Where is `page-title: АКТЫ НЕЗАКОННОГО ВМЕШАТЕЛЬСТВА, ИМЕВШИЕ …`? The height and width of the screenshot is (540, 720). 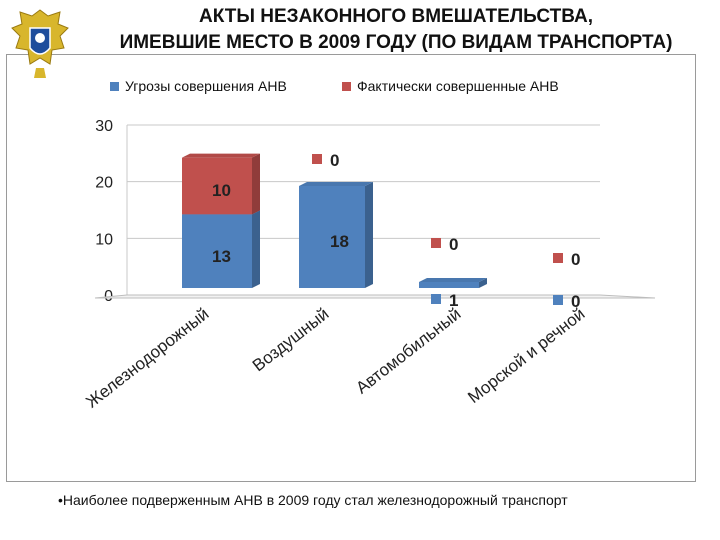 page-title: АКТЫ НЕЗАКОННОГО ВМЕШАТЕЛЬСТВА, ИМЕВШИЕ … is located at coordinates (396, 30).